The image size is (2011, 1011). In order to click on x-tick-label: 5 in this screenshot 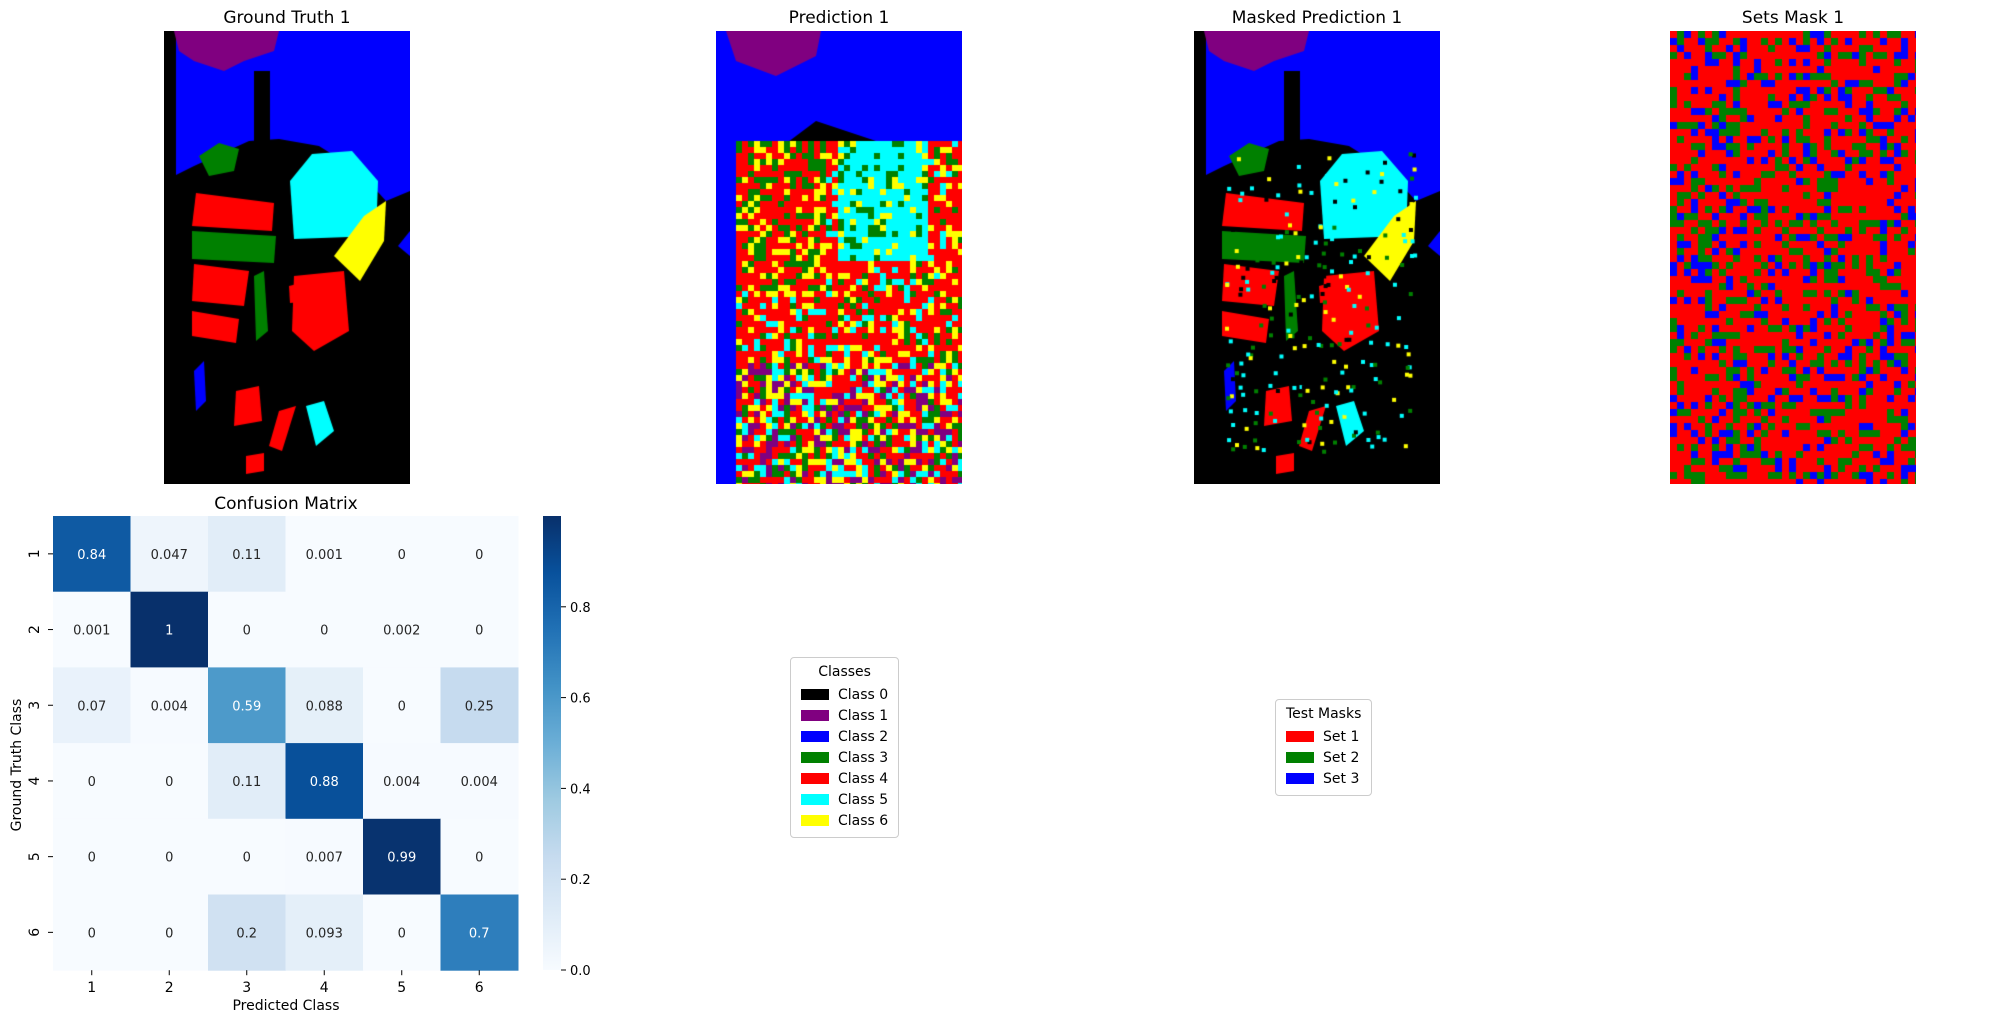, I will do `click(401, 988)`.